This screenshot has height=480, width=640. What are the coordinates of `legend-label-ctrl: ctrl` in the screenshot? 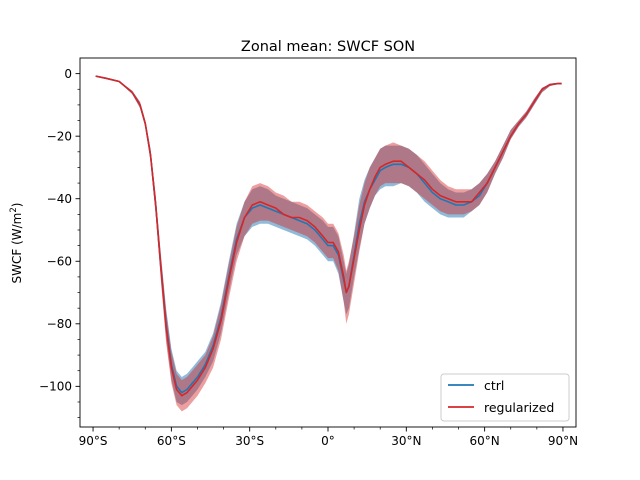 It's located at (494, 385).